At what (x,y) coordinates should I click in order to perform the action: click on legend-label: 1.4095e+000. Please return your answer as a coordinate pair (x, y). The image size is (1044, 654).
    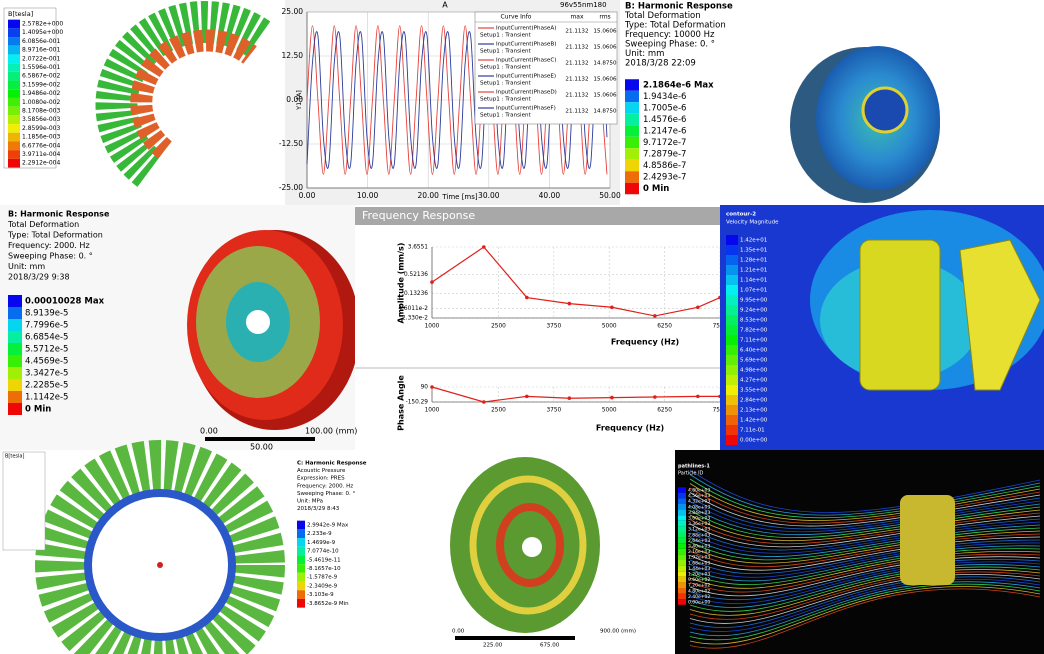
    Looking at the image, I should click on (42, 32).